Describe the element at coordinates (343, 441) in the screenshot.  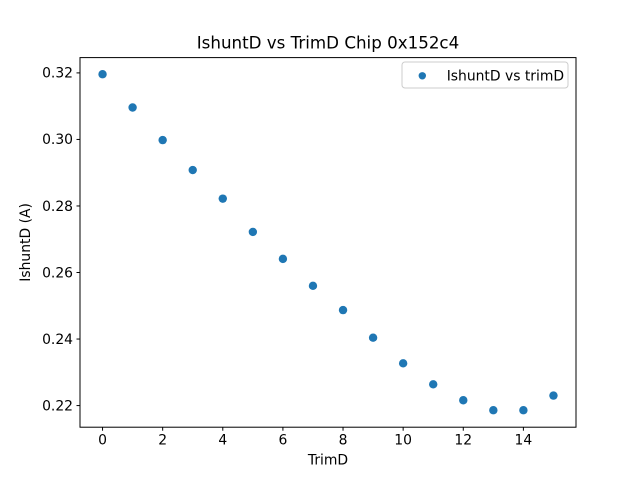
I see `x-tick-label: 8` at that location.